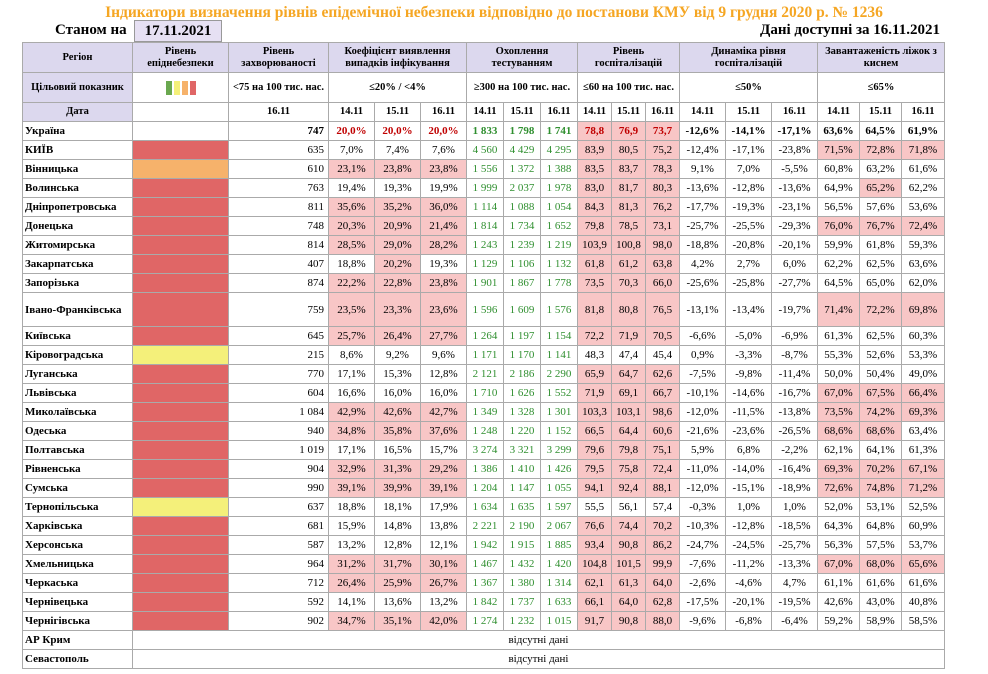  I want to click on dyn-cell: -25,5%, so click(748, 226).